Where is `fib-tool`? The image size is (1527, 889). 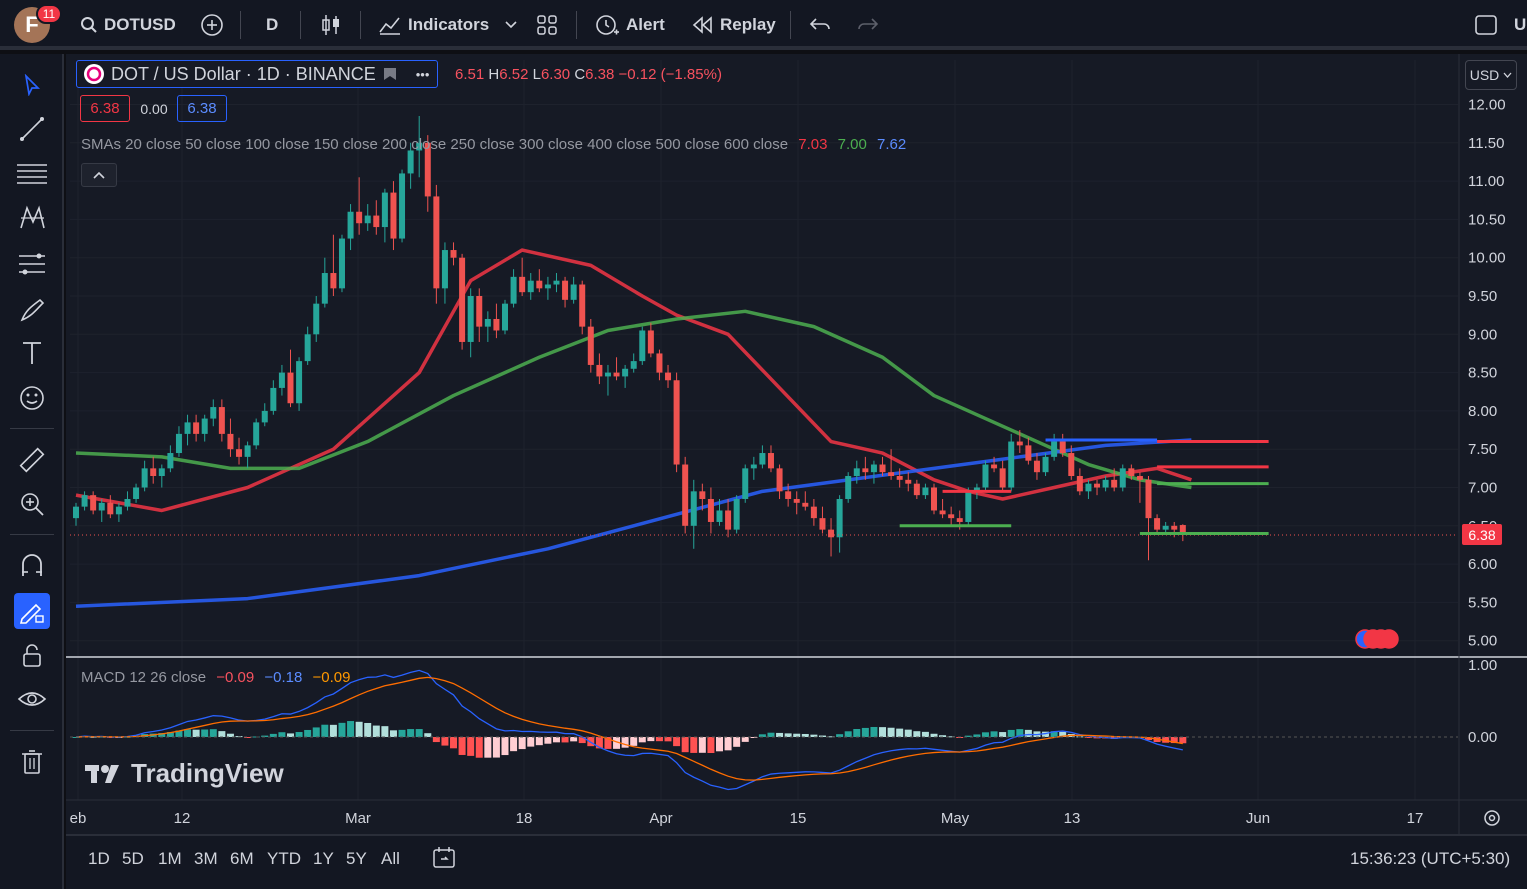
fib-tool is located at coordinates (32, 174).